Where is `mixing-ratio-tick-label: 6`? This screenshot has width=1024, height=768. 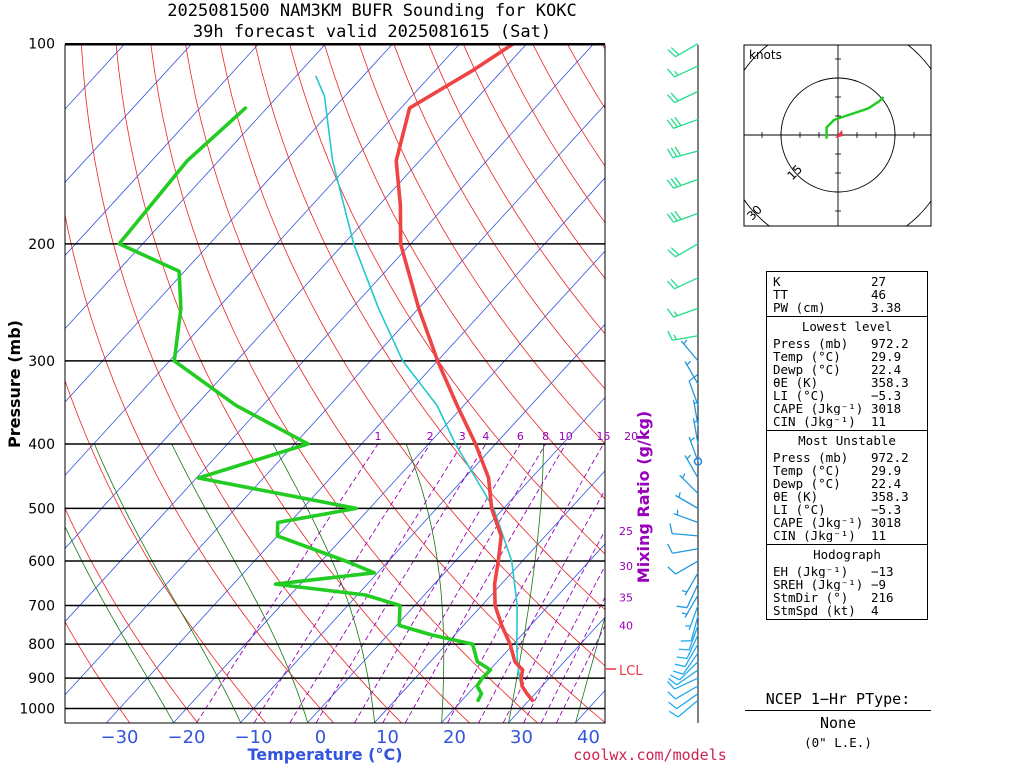 mixing-ratio-tick-label: 6 is located at coordinates (520, 436).